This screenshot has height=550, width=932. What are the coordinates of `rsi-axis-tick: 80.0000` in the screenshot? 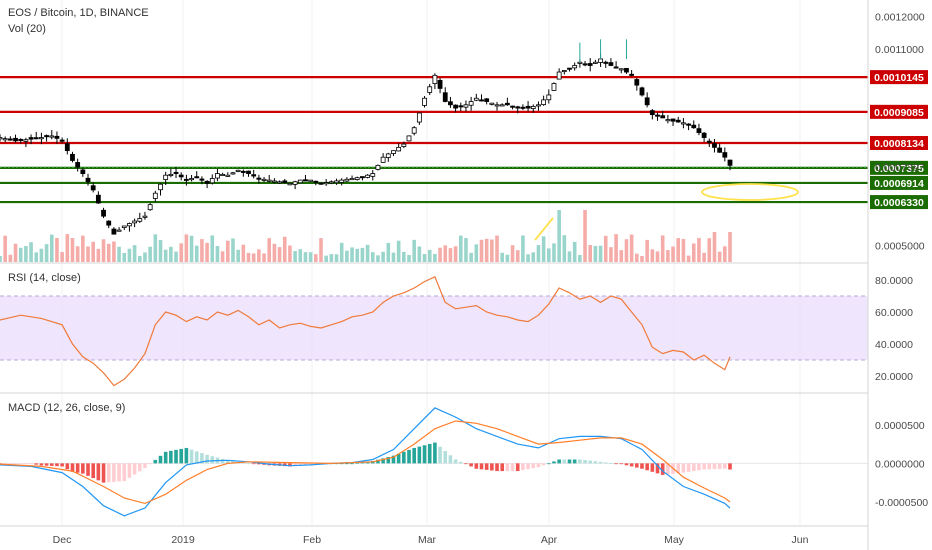 It's located at (894, 281).